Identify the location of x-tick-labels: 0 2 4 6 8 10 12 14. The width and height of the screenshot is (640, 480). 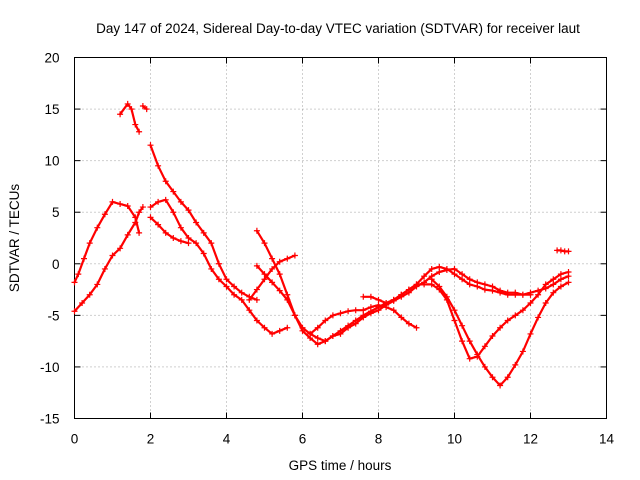
(343, 439).